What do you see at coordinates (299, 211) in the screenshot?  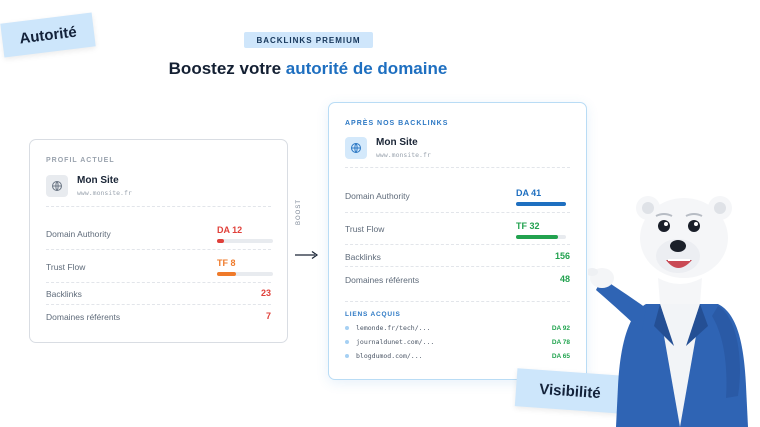 I see `boost-label: BOOST` at bounding box center [299, 211].